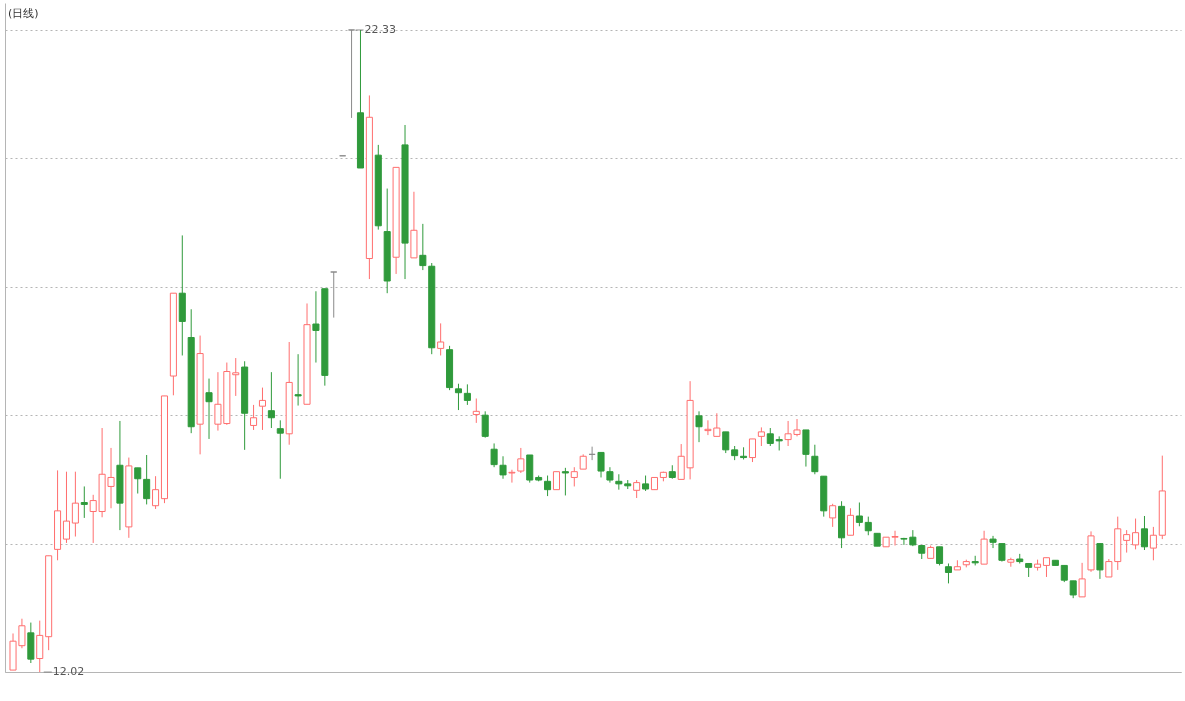 Image resolution: width=1185 pixels, height=701 pixels. Describe the element at coordinates (380, 29) in the screenshot. I see `annotation: 22.33` at that location.